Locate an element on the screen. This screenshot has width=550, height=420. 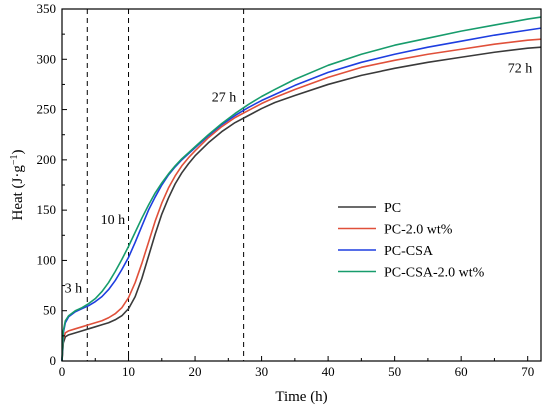
y-tick-label: 100 is located at coordinates (47, 259).